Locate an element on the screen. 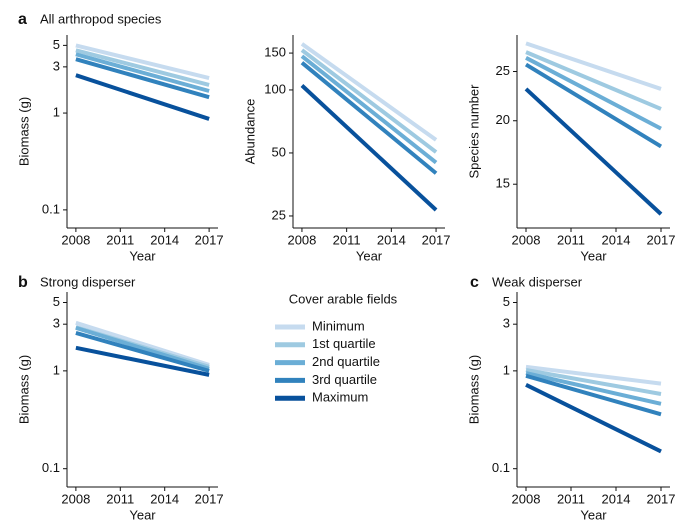 The image size is (684, 526). y-axis-label: Abundance is located at coordinates (249, 132).